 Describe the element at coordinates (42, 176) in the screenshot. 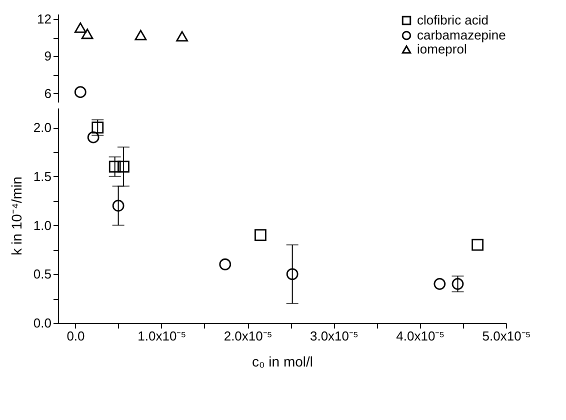

I see `y-tick-label: 1.5` at that location.